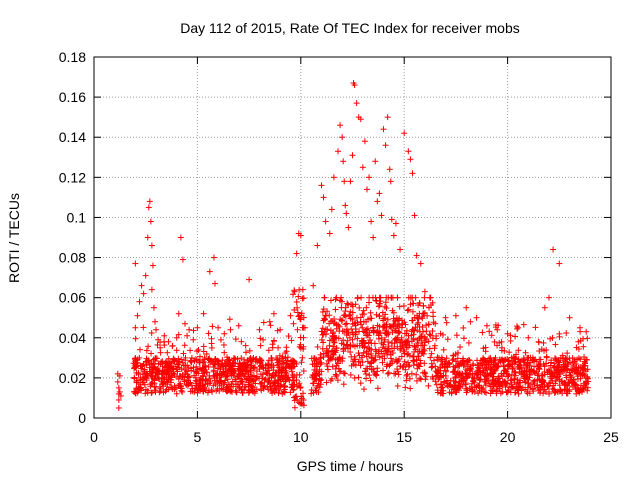 The image size is (640, 480). Describe the element at coordinates (198, 437) in the screenshot. I see `x-tick-label: 5` at that location.